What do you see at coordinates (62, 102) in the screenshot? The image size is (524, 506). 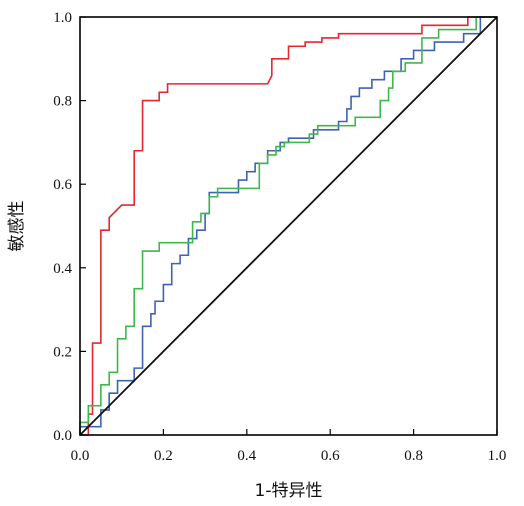 I see `y-tick-label: 0.8` at bounding box center [62, 102].